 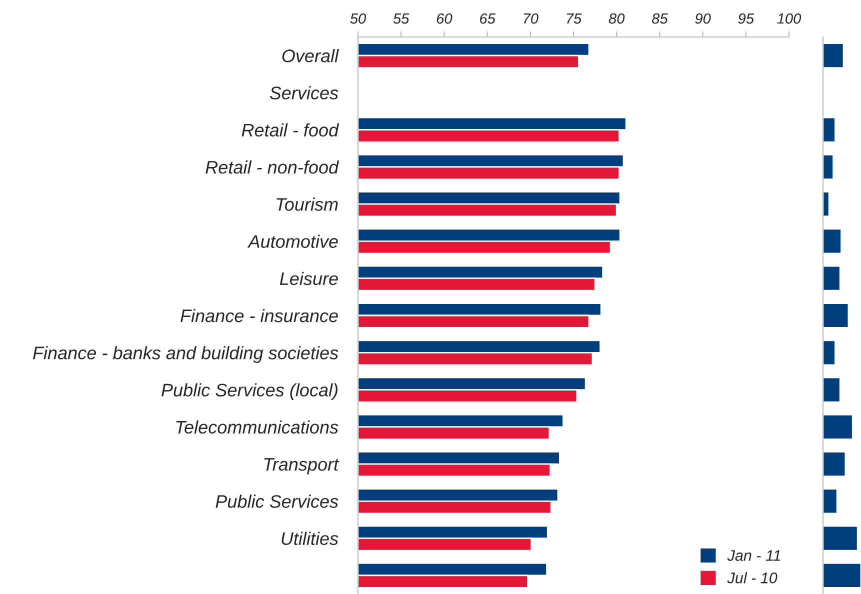 I want to click on legend-label: Jan - 11, so click(x=753, y=555).